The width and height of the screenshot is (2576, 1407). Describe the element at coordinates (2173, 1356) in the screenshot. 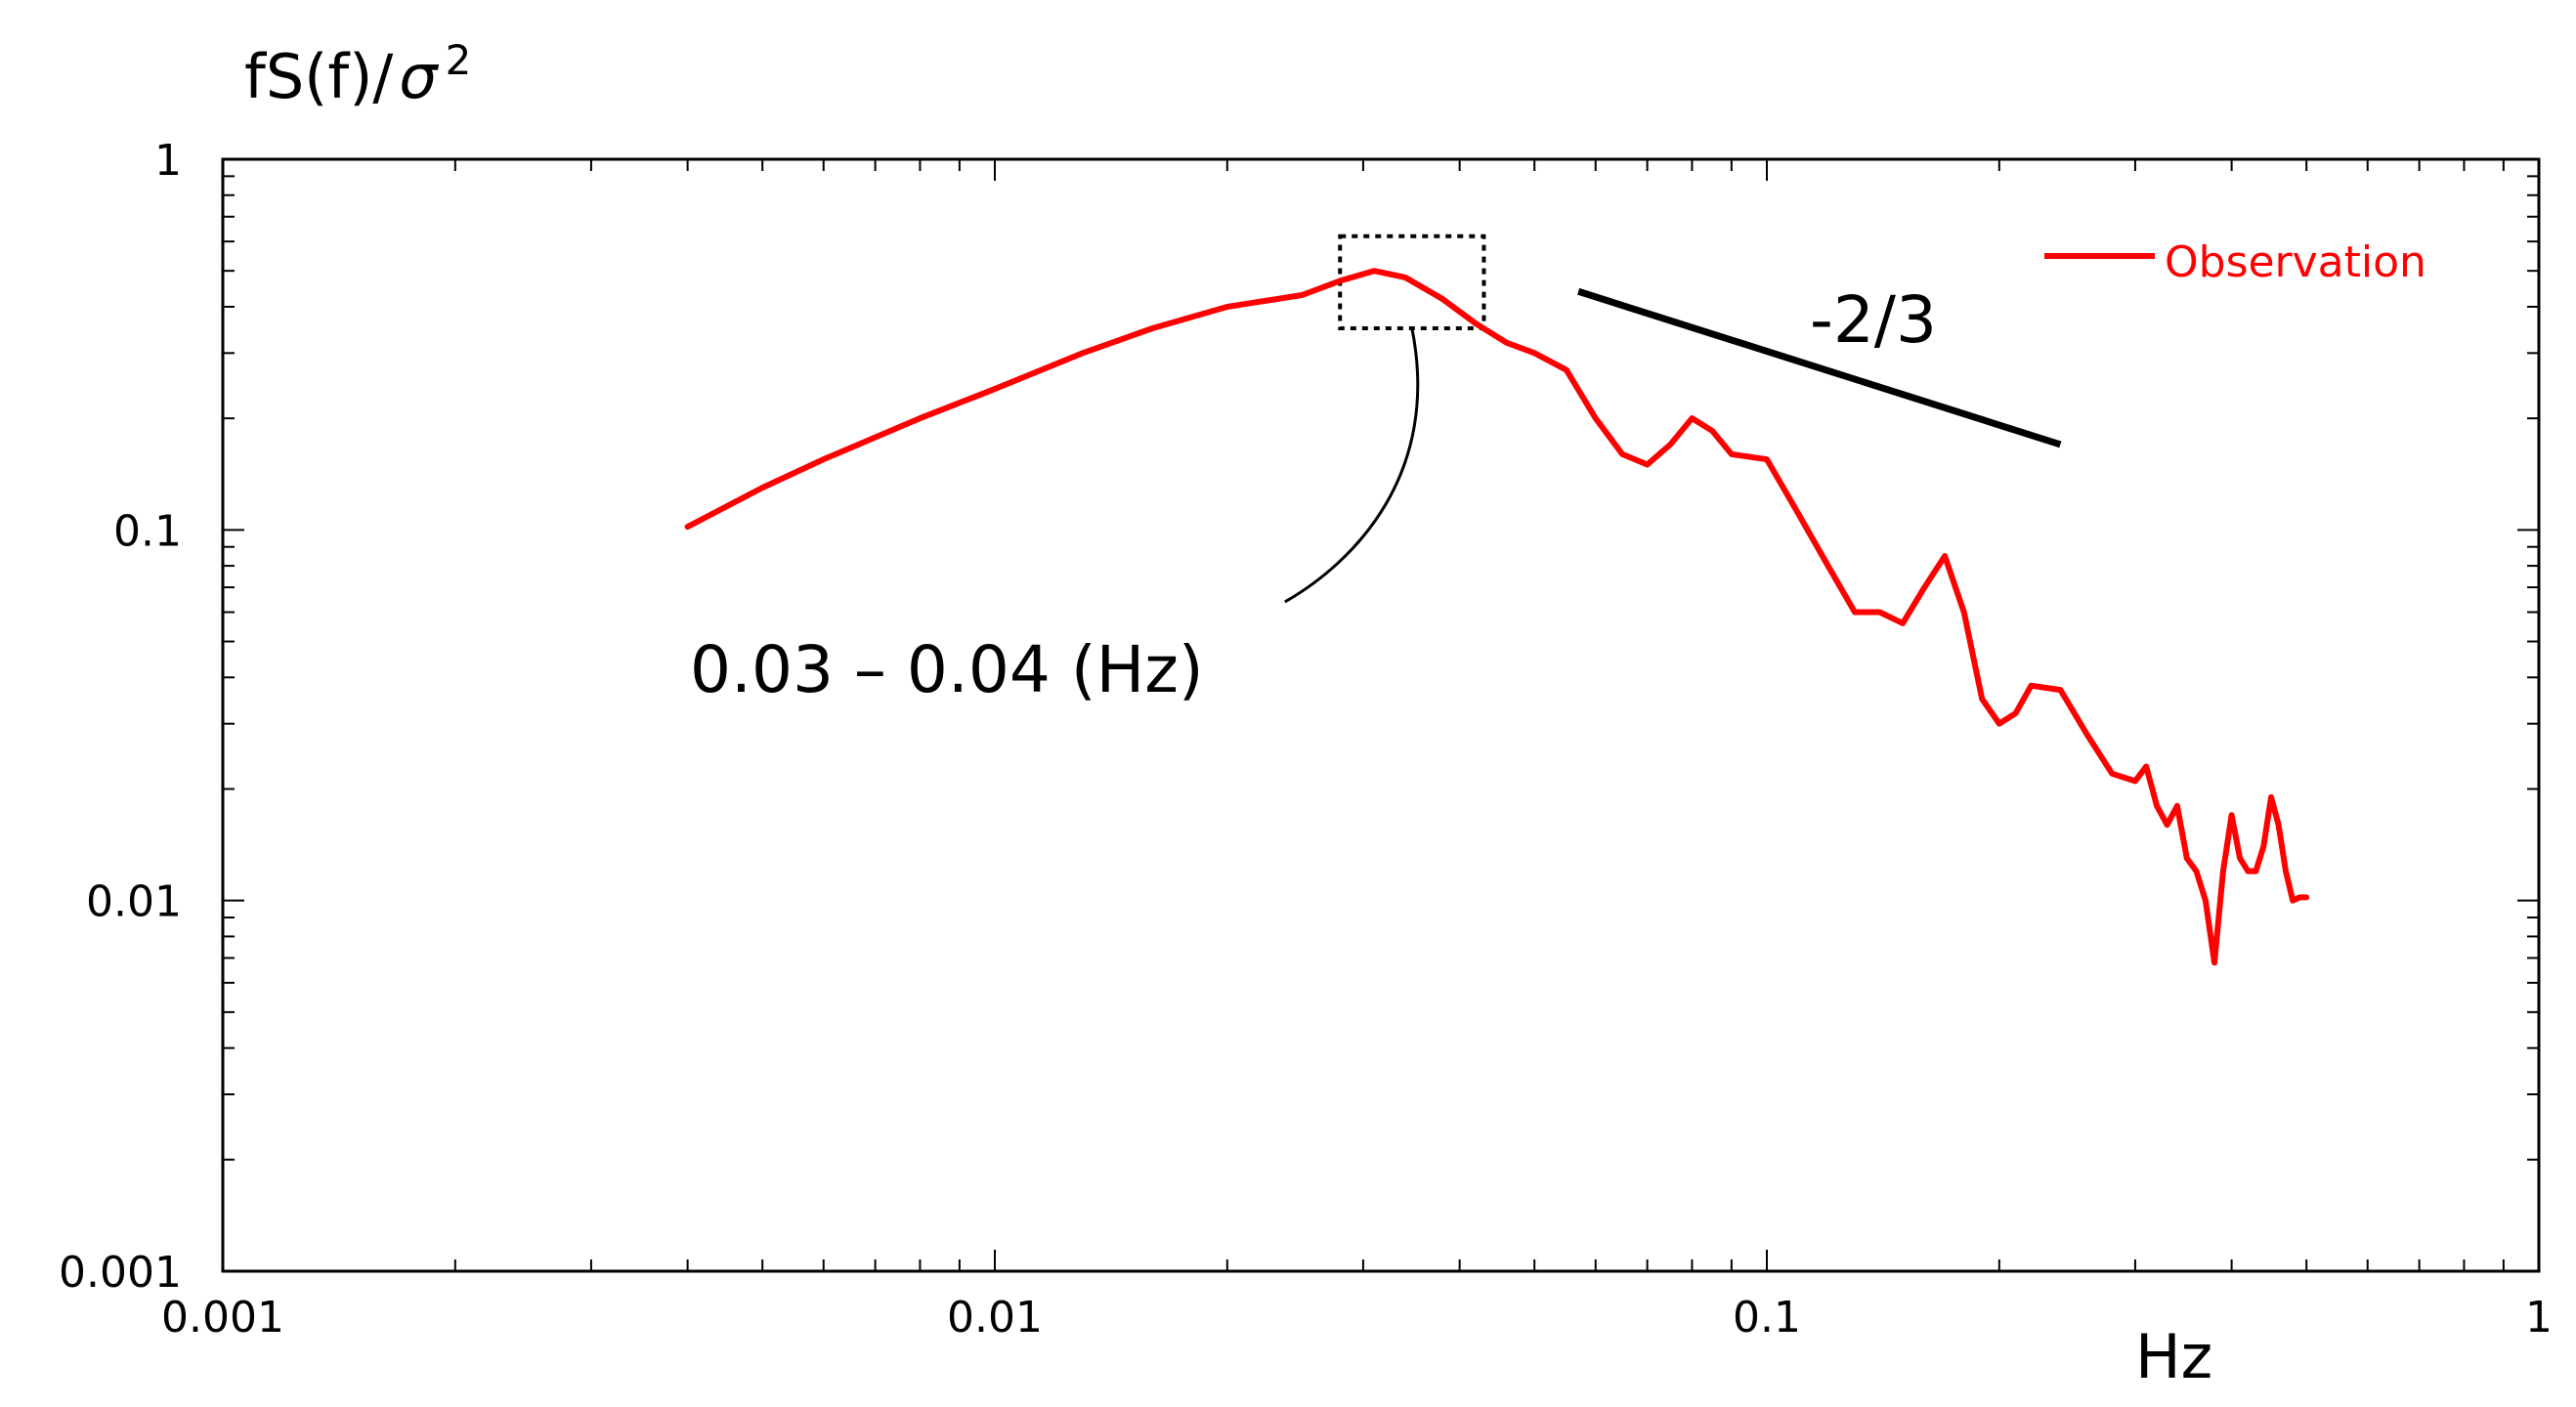

I see `x-axis-title: Hz` at that location.